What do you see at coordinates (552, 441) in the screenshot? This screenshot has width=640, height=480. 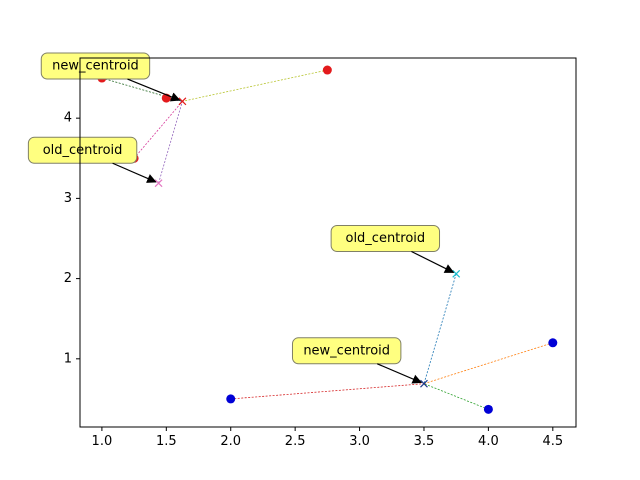 I see `x-tick-label: 4.5` at bounding box center [552, 441].